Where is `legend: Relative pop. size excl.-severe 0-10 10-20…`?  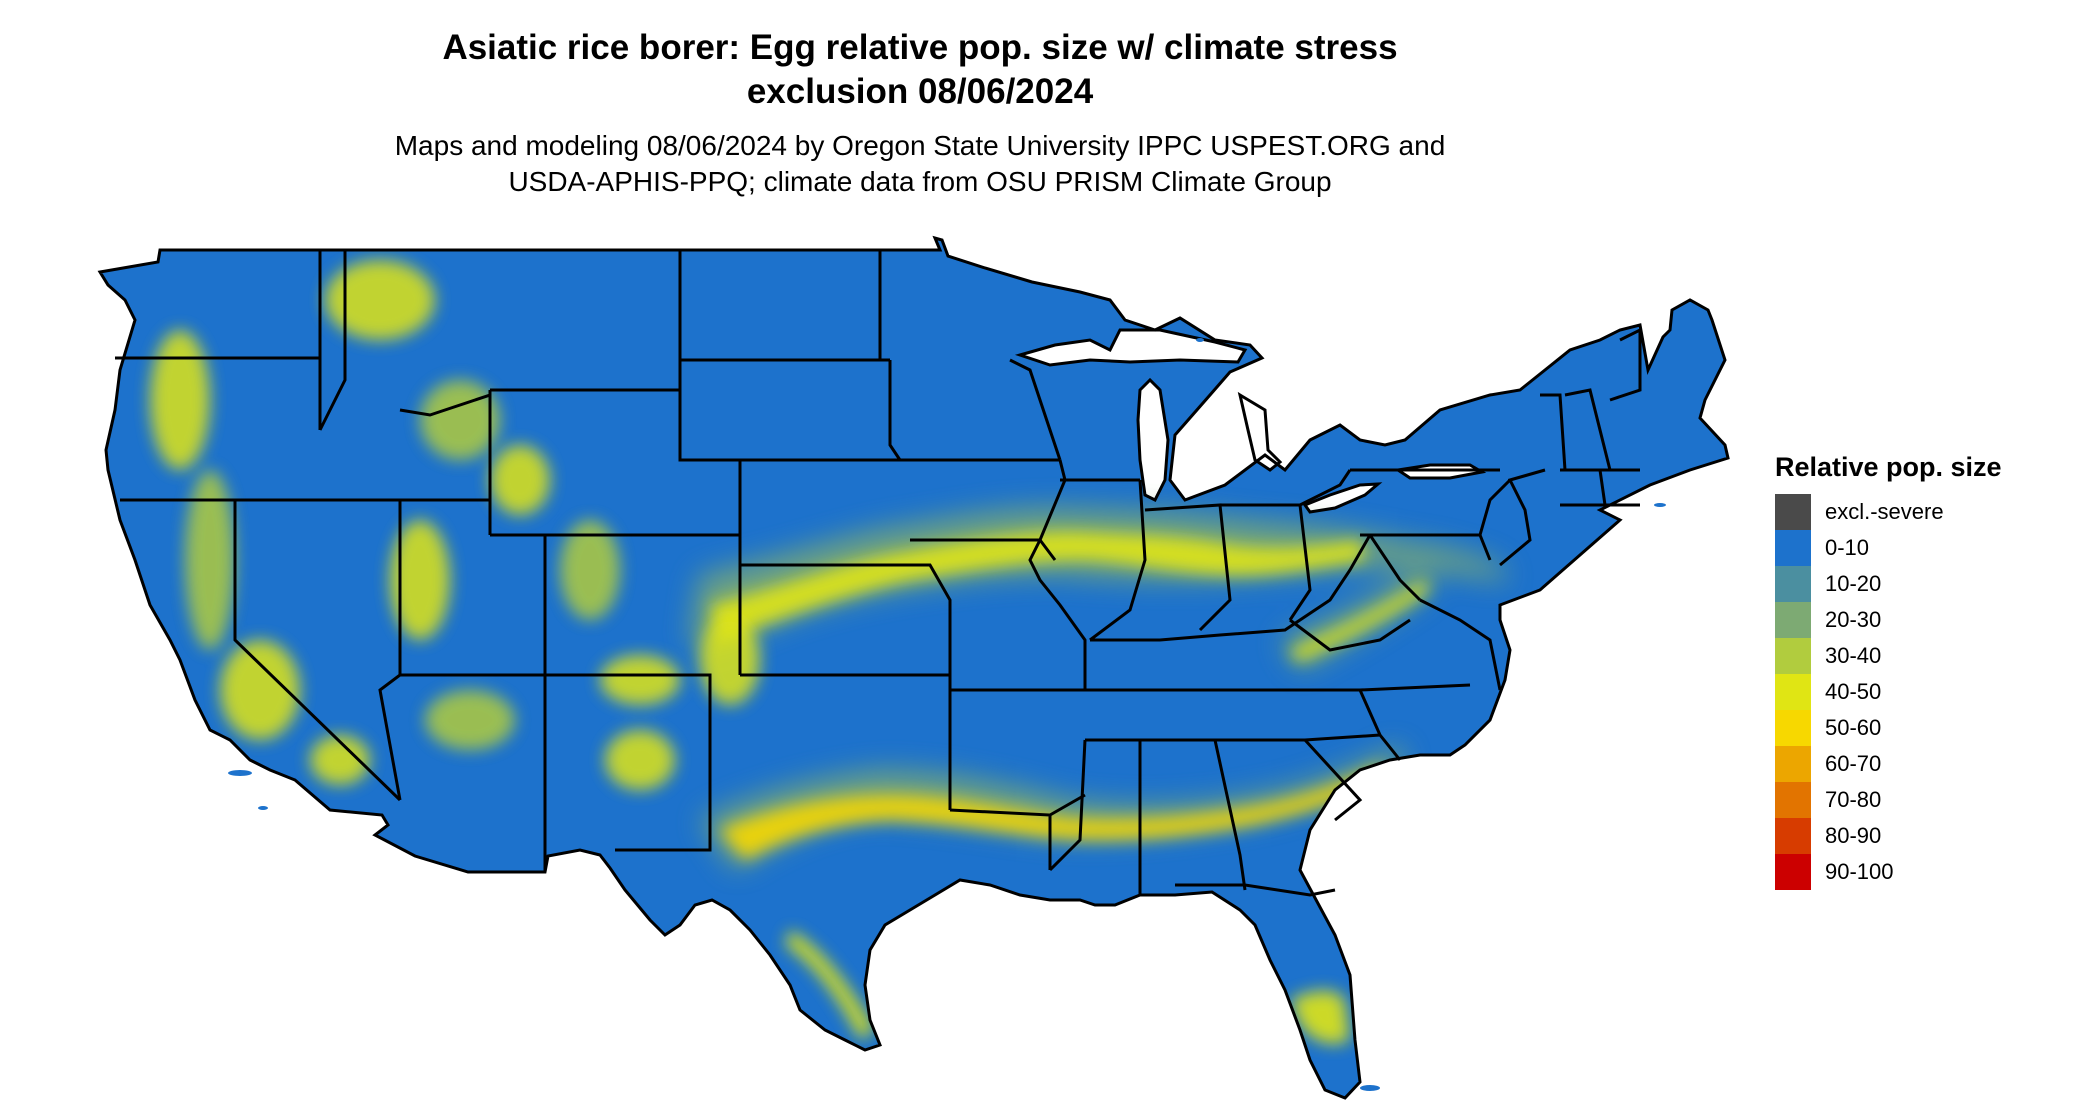
legend: Relative pop. size excl.-severe 0-10 10-20… is located at coordinates (1888, 670).